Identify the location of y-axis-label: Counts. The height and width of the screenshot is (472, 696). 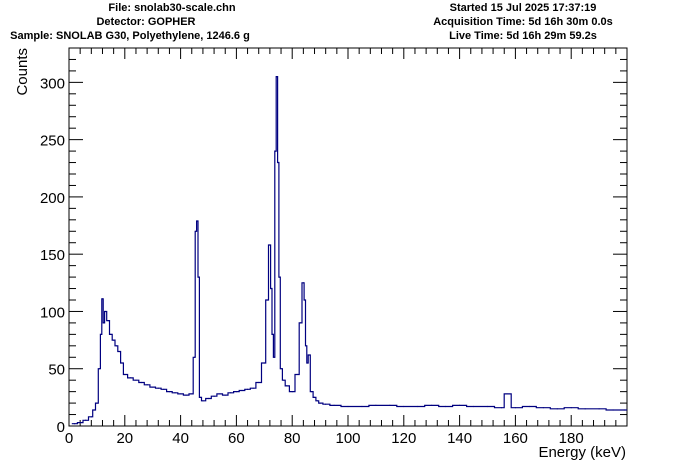
(22, 72).